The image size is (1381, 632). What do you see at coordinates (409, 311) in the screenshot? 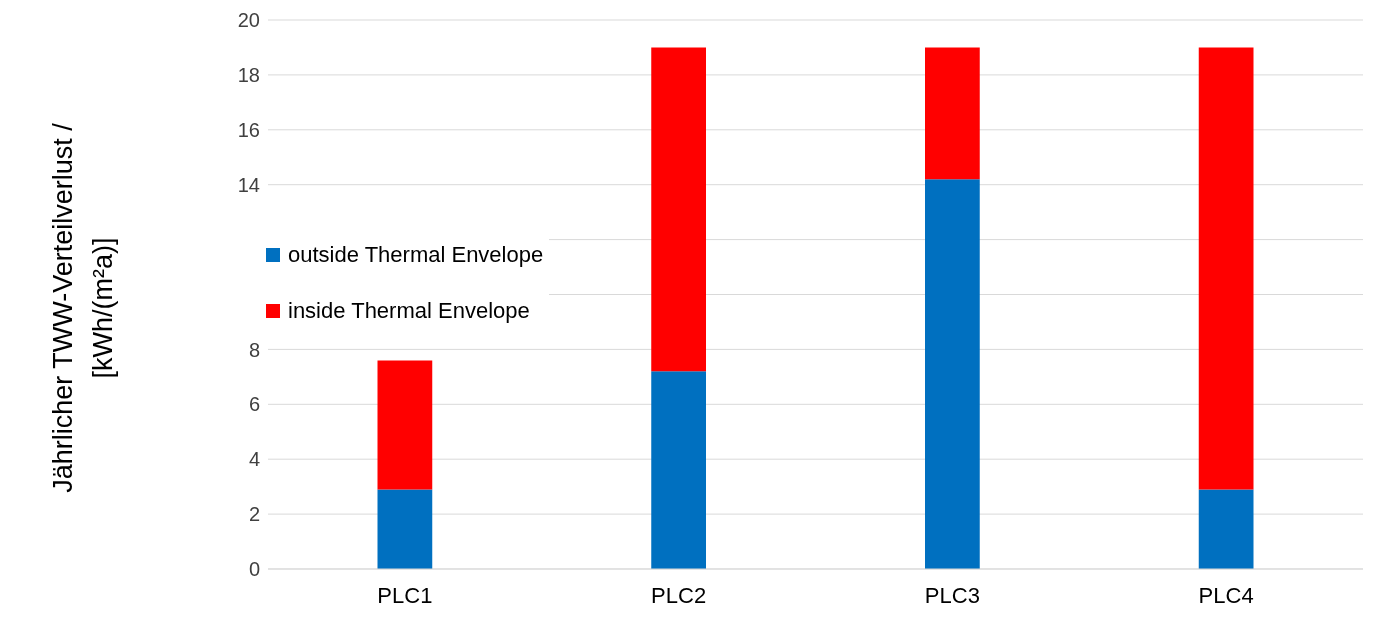
I see `legend-label: inside Thermal Envelope` at bounding box center [409, 311].